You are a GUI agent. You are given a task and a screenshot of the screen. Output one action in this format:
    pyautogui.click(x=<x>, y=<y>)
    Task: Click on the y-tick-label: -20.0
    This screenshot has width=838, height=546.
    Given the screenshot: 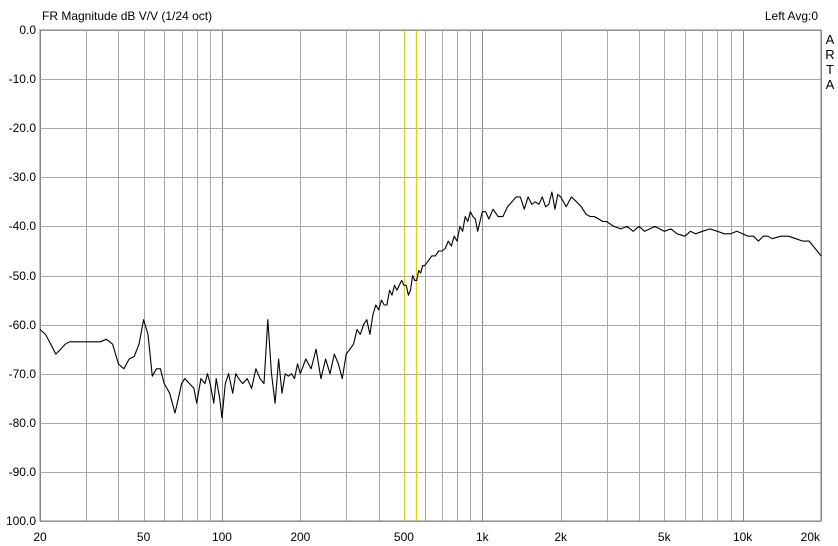 What is the action you would take?
    pyautogui.click(x=23, y=128)
    